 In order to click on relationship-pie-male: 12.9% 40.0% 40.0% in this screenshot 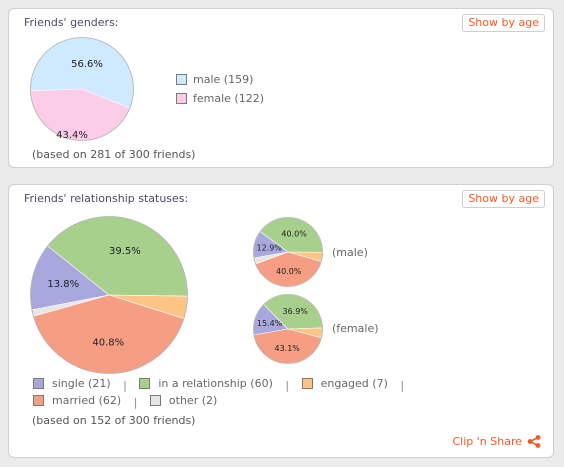, I will do `click(288, 252)`.